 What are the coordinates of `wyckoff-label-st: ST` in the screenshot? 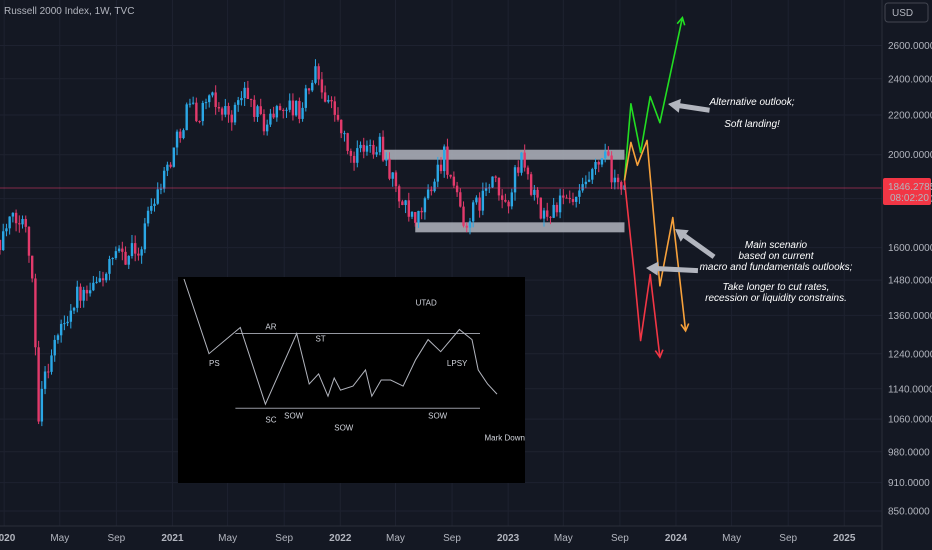 It's located at (320, 339).